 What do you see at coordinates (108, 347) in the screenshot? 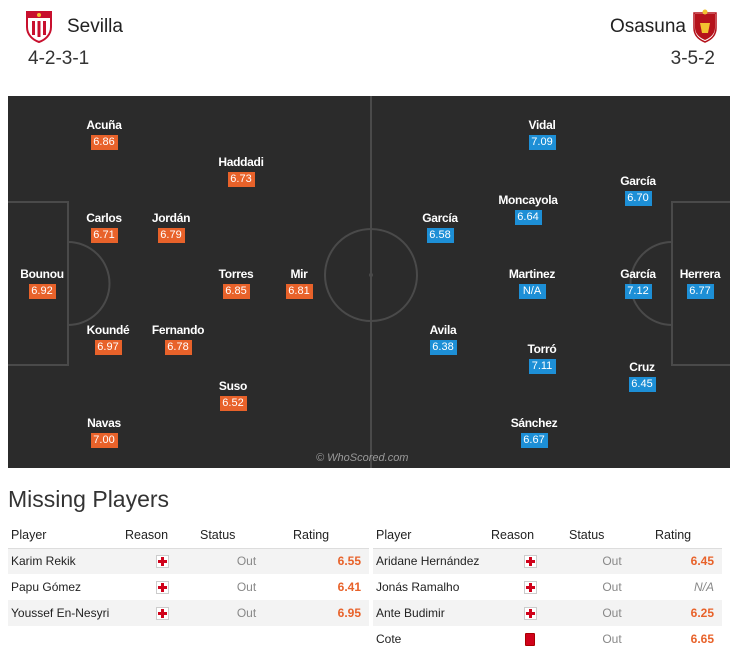
I see `player-rating: 6.97` at bounding box center [108, 347].